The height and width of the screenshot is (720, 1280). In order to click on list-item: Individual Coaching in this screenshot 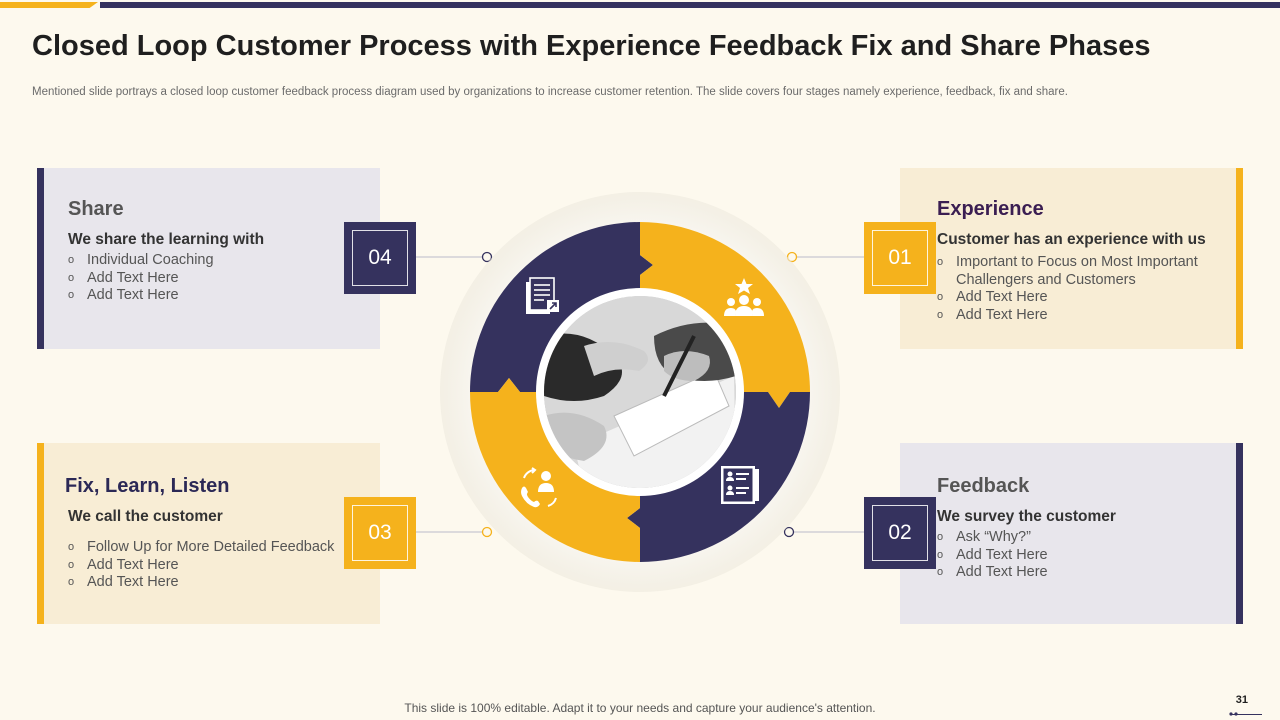, I will do `click(141, 261)`.